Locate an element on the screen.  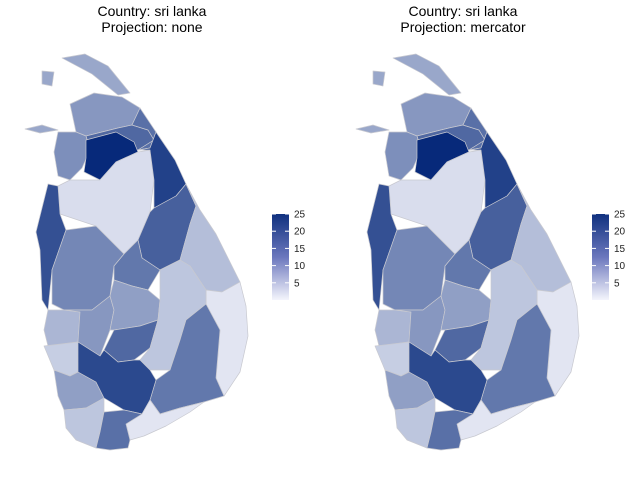
projection-title-right: Projection: mercator is located at coordinates (463, 27).